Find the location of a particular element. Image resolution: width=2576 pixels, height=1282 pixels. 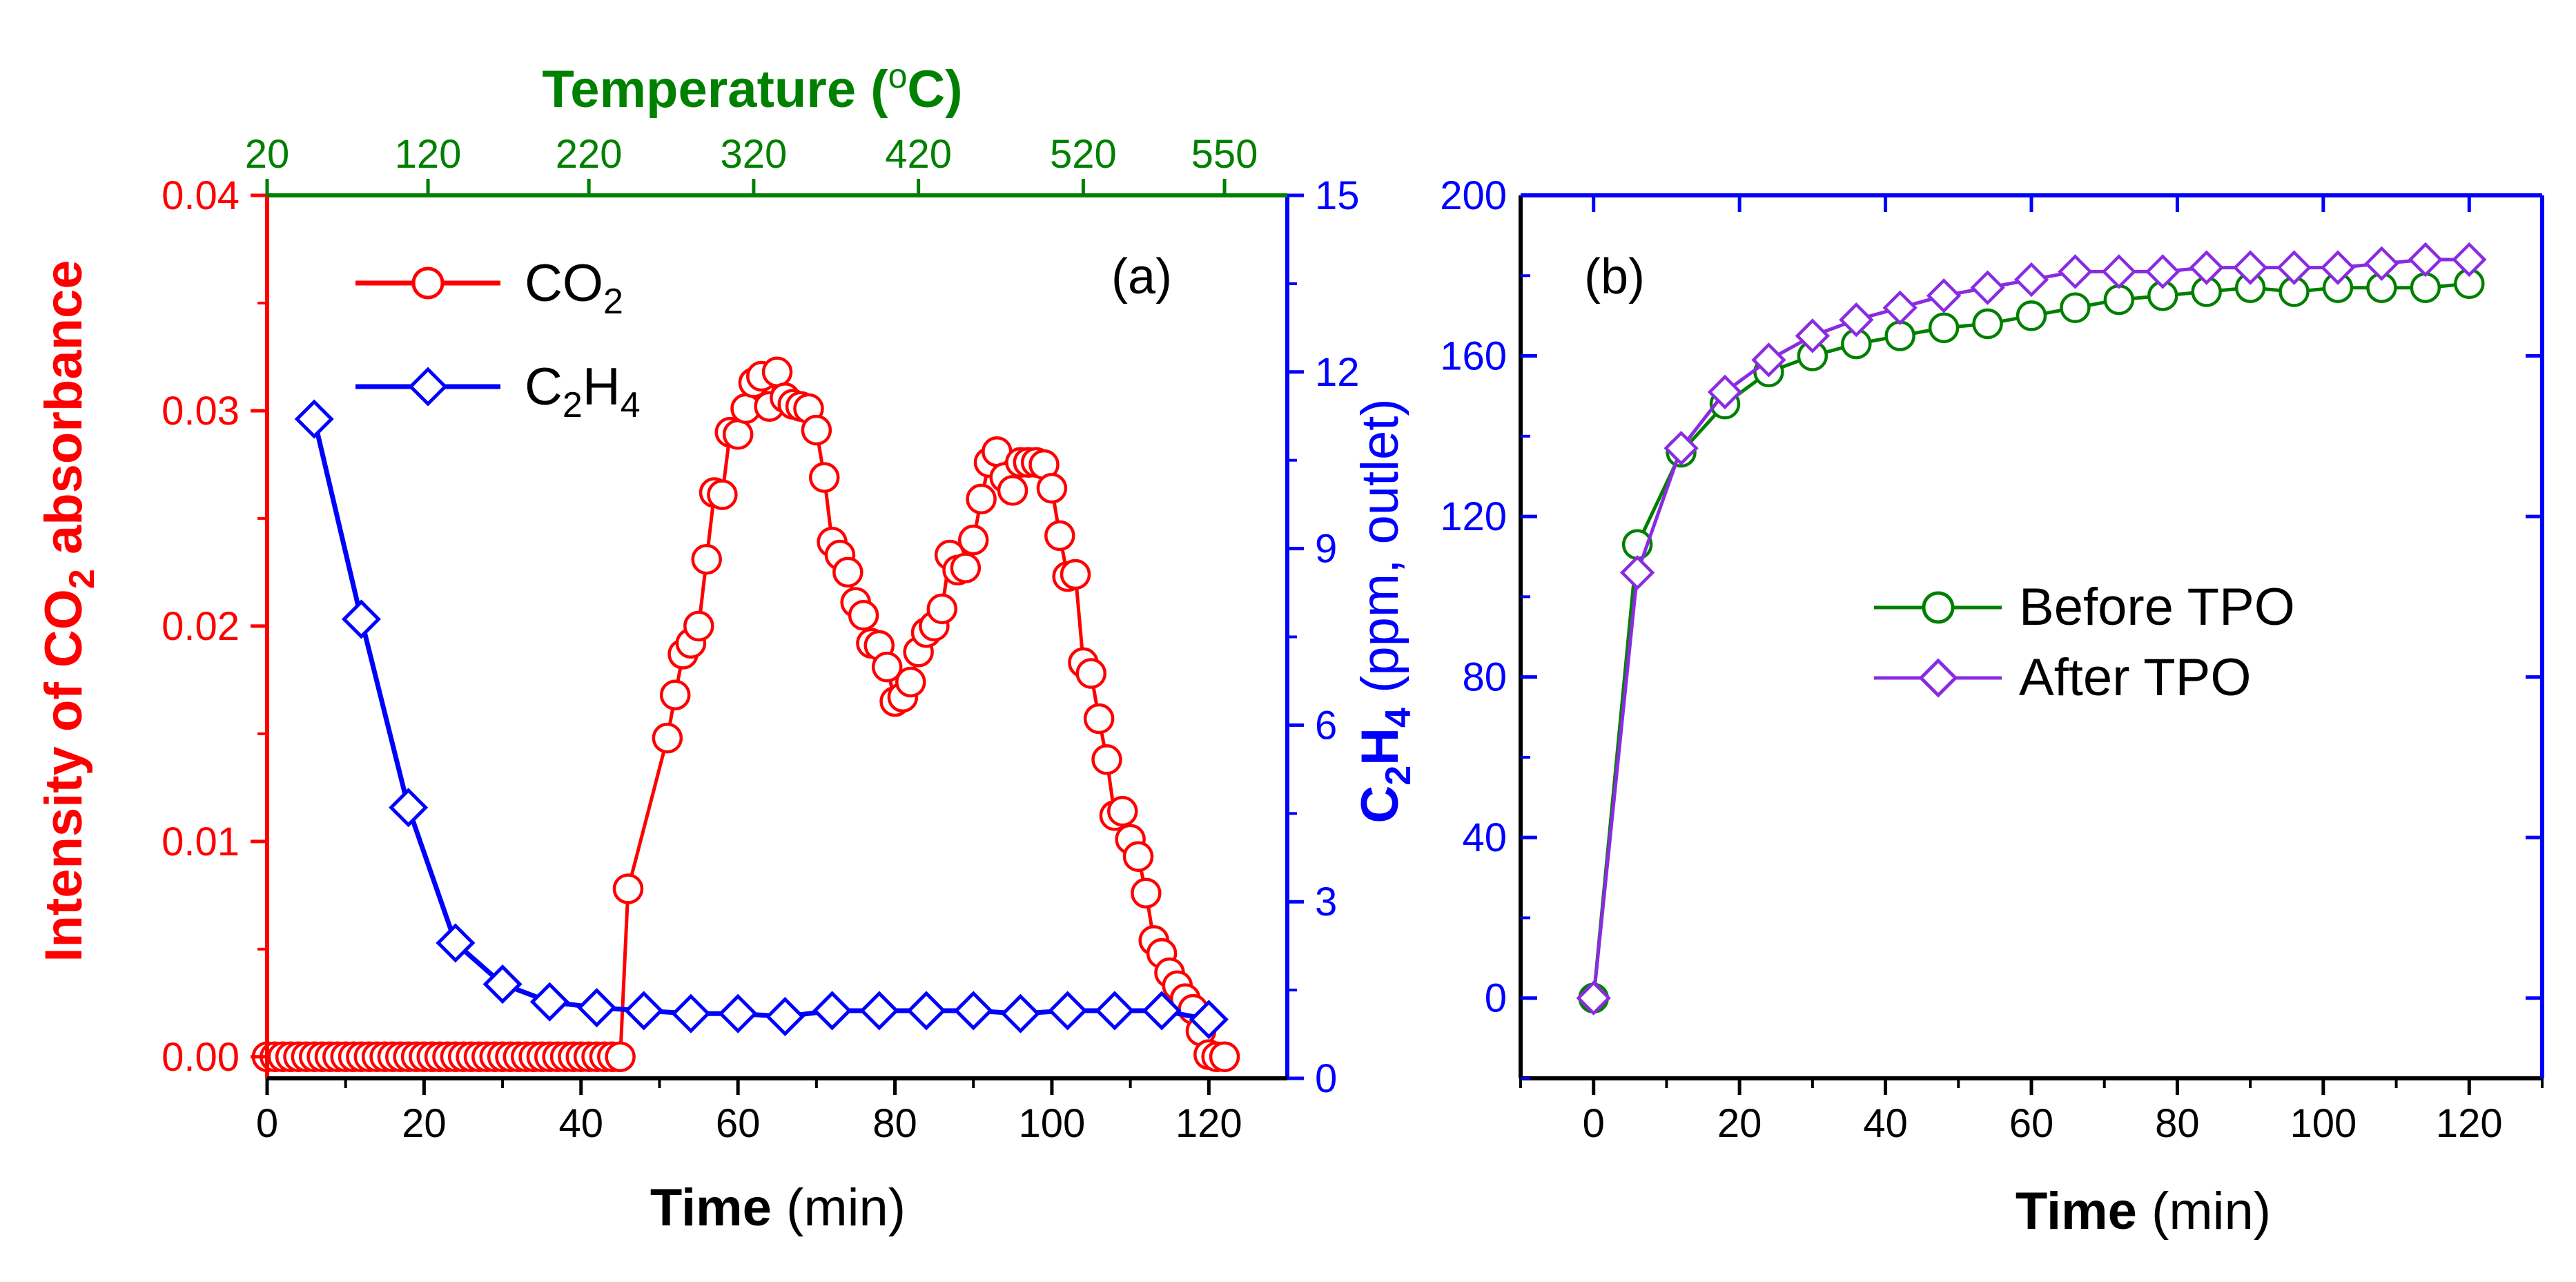

c2h4-axis-tick-label: 12 is located at coordinates (1337, 373).